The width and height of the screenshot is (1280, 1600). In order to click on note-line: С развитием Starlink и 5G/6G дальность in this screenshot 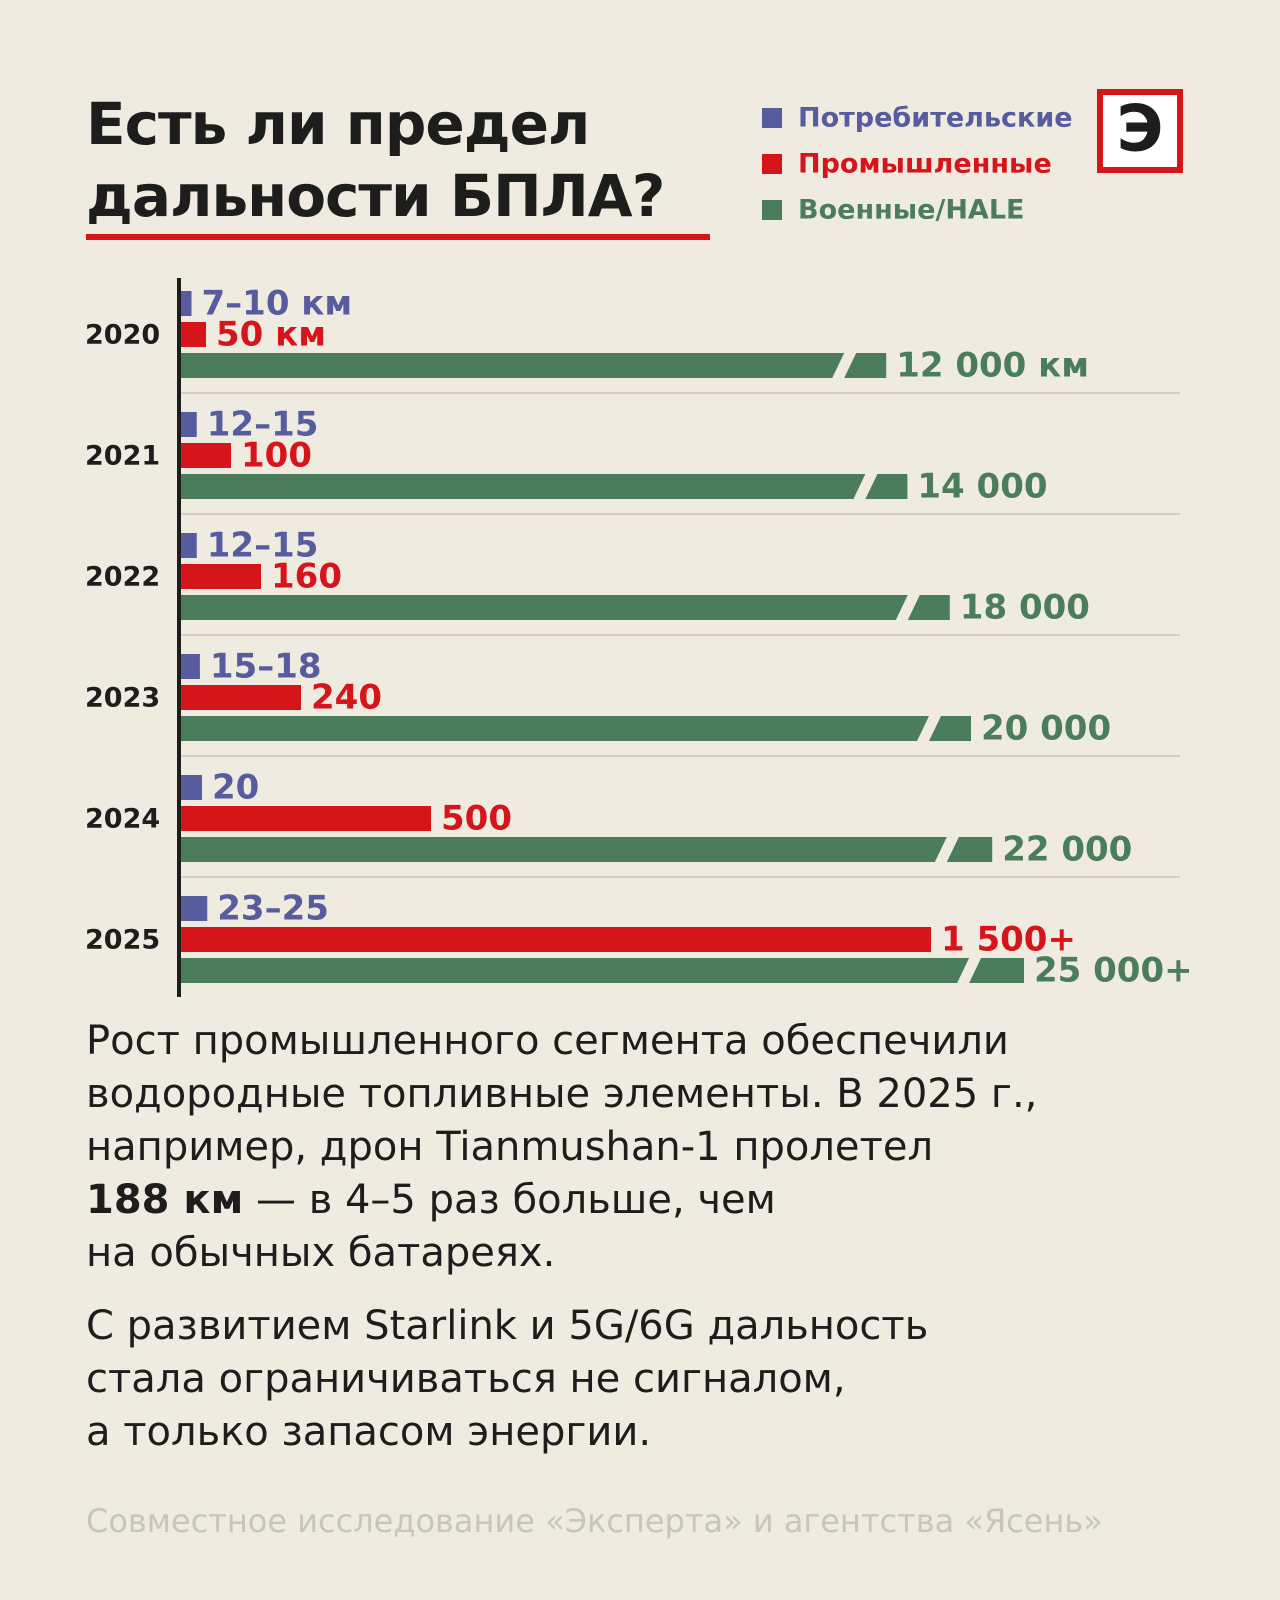, I will do `click(507, 1326)`.